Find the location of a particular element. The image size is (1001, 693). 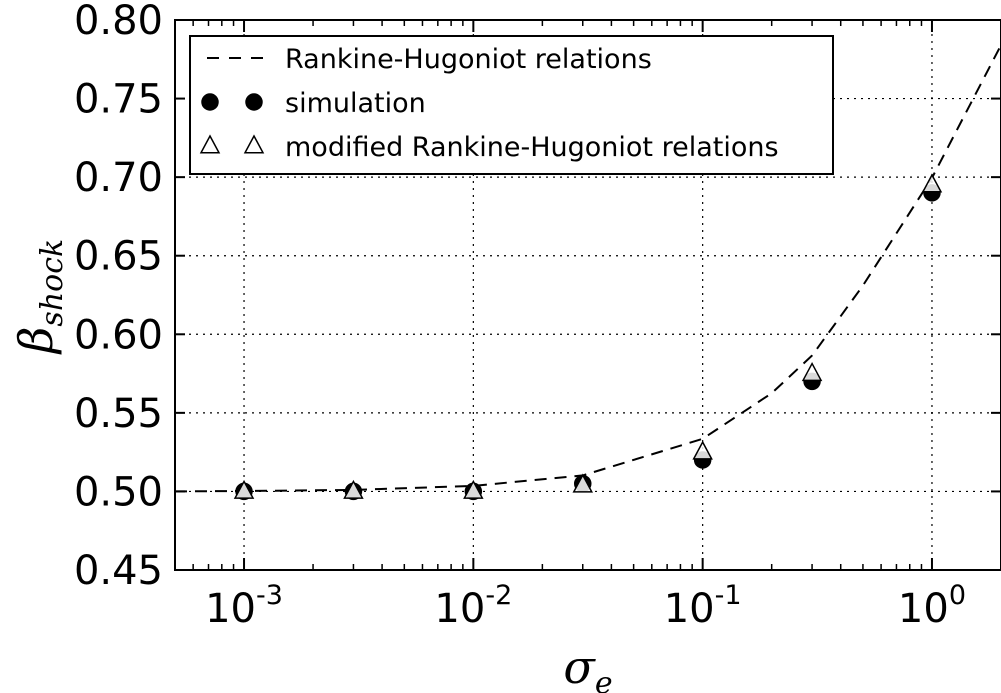

y-tick-label: 0.45 is located at coordinates (118, 571).